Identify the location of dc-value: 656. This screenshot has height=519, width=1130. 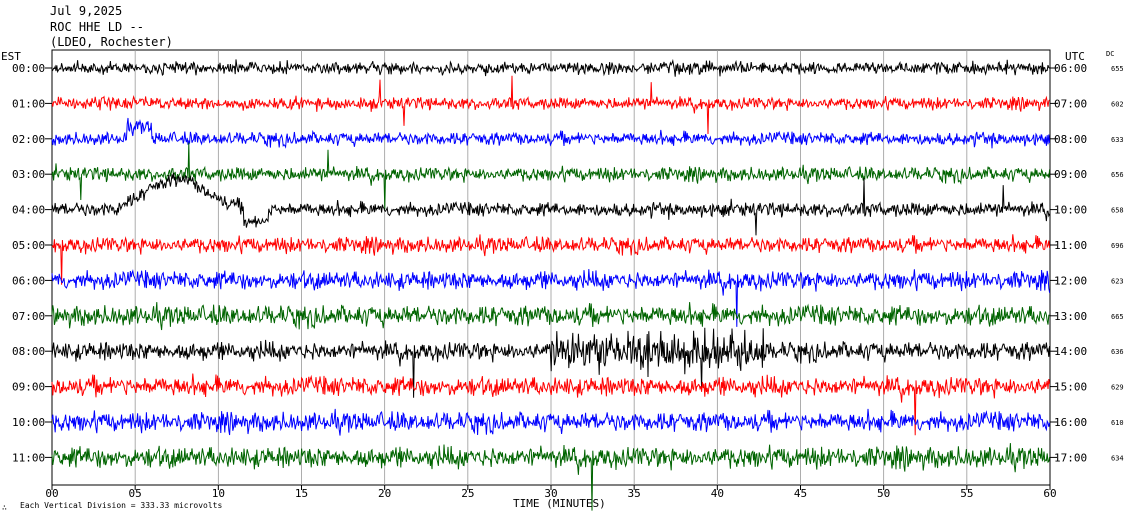
(1117, 175).